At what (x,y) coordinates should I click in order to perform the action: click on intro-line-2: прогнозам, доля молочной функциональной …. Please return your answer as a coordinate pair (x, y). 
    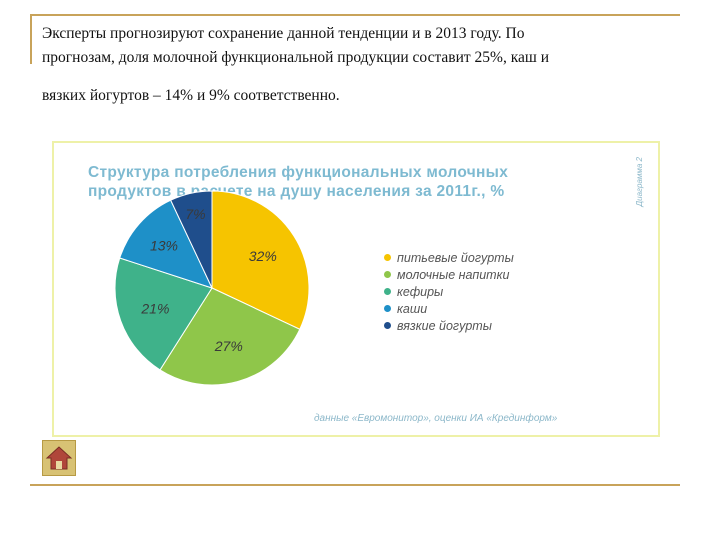
    Looking at the image, I should click on (295, 57).